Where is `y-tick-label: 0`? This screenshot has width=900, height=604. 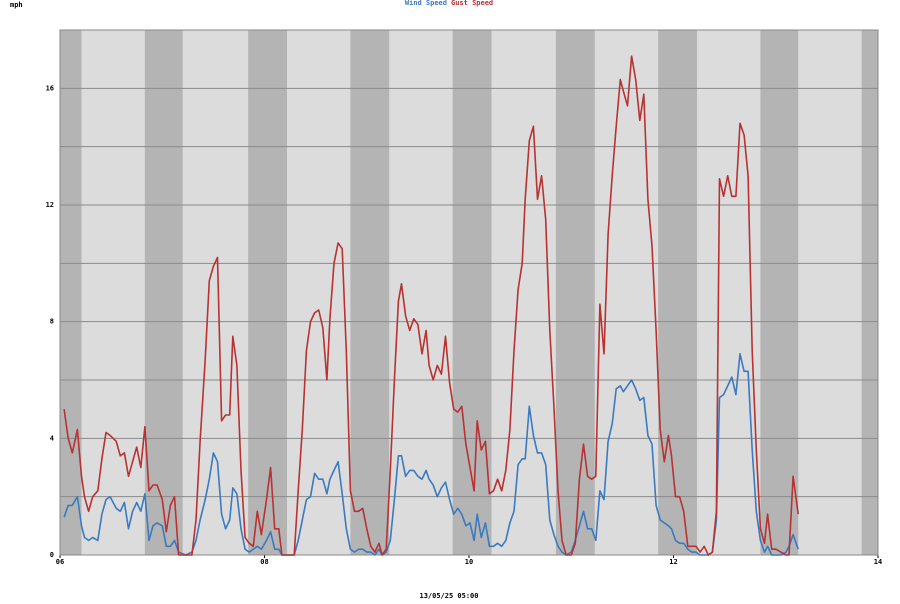 y-tick-label: 0 is located at coordinates (52, 555).